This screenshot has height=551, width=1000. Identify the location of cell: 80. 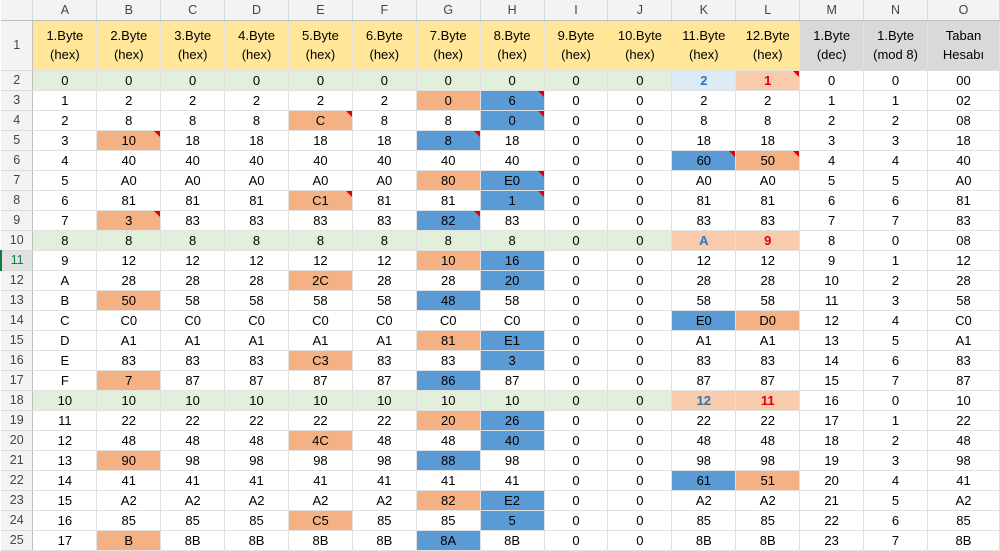
(448, 180).